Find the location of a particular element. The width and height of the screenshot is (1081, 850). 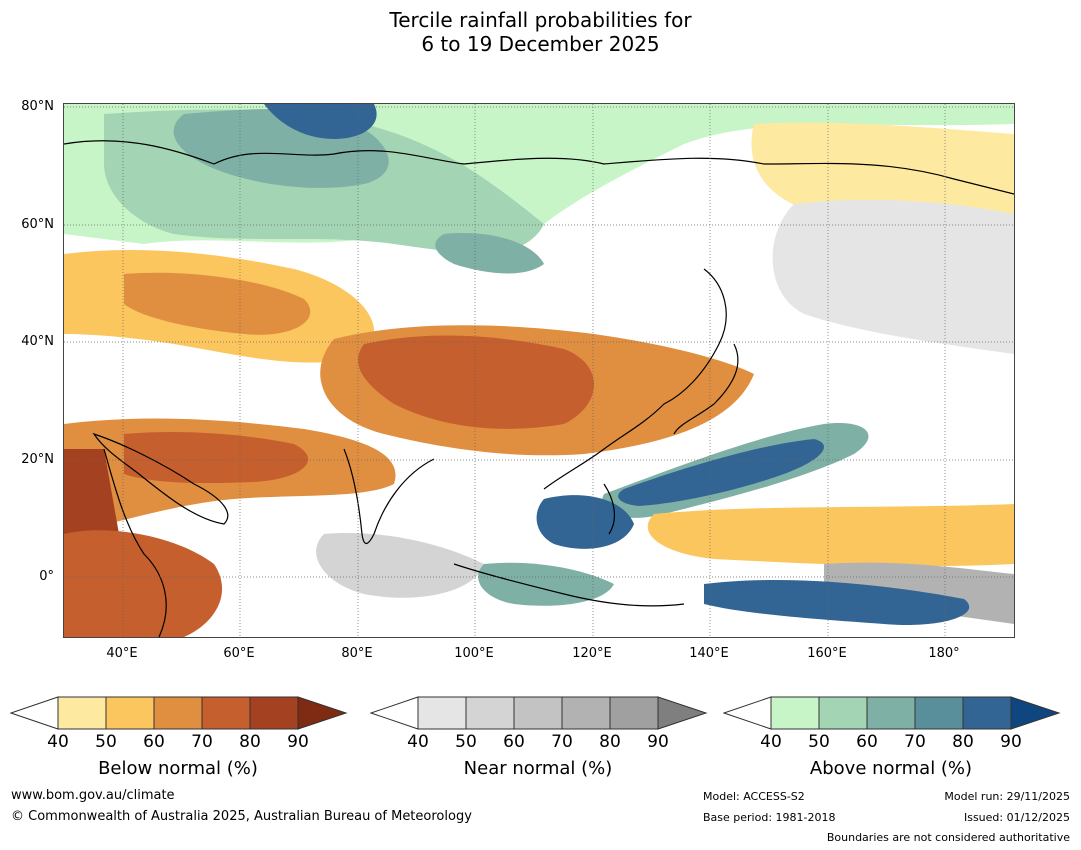

lon-label-100e: 100°E is located at coordinates (474, 653).